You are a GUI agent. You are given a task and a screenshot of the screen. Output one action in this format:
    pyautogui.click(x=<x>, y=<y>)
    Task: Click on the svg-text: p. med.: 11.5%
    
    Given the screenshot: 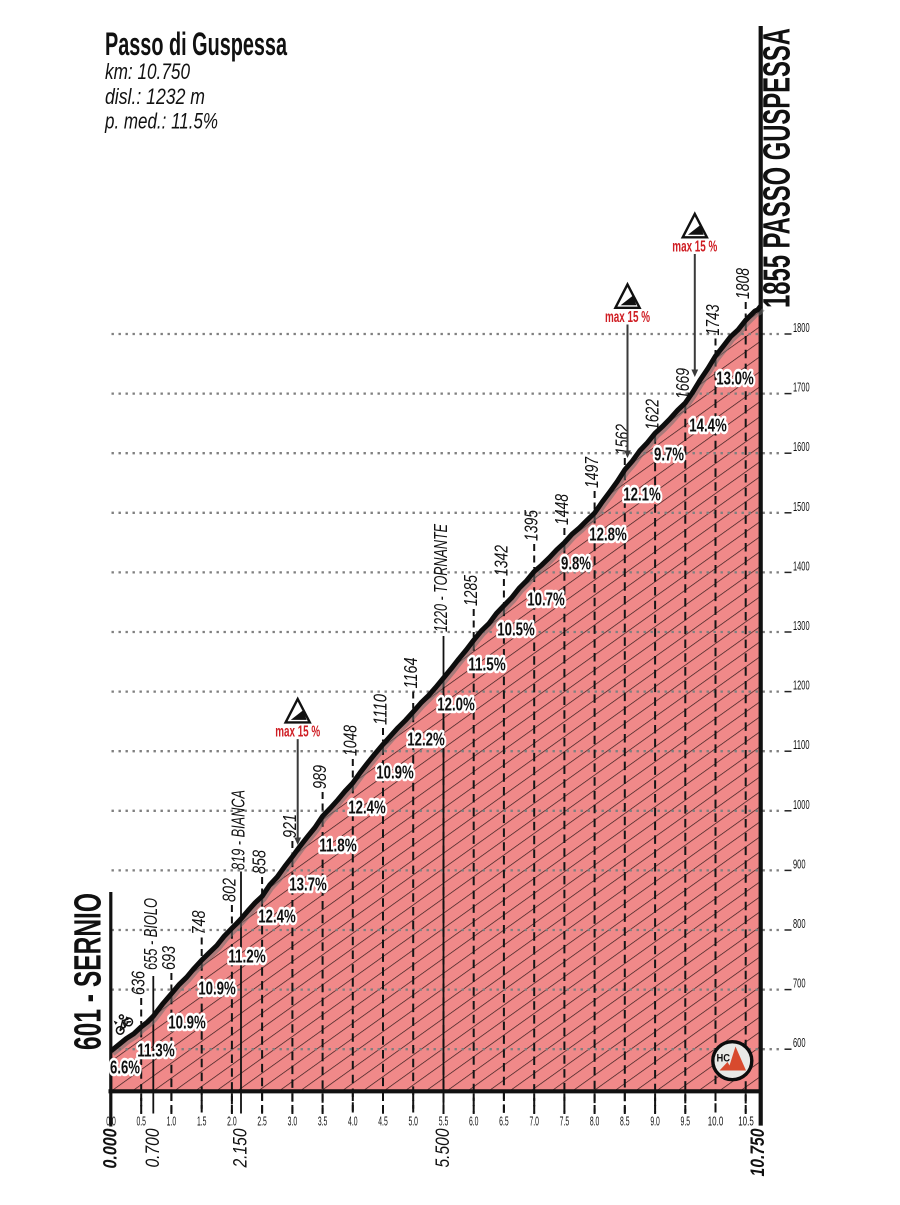 What is the action you would take?
    pyautogui.click(x=161, y=121)
    